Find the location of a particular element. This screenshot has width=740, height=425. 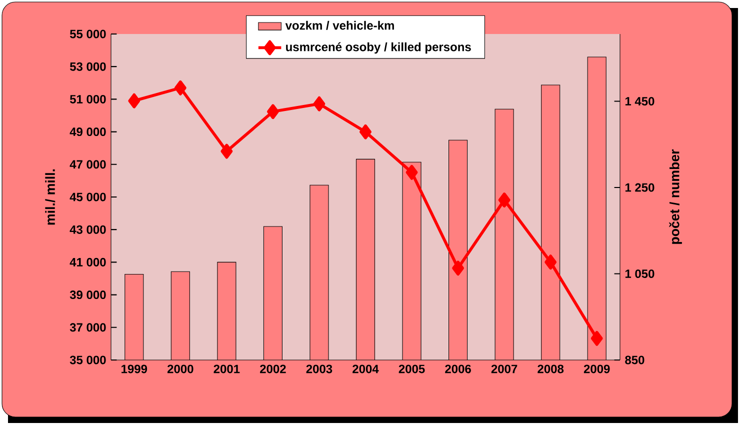

y2-tick-label: 1 050 is located at coordinates (639, 273).